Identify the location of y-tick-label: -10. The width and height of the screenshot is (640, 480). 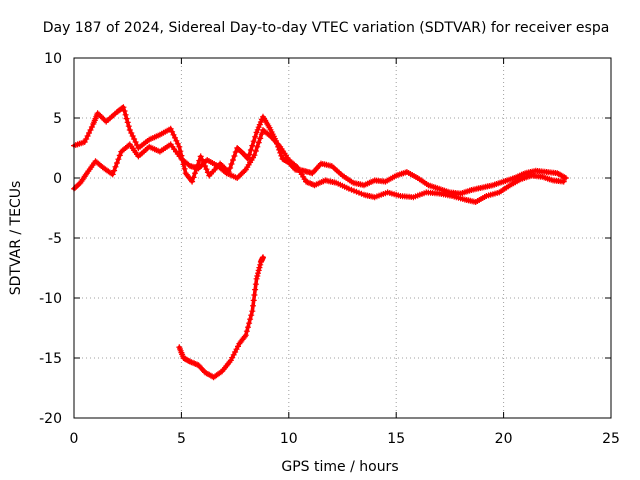
(50, 299).